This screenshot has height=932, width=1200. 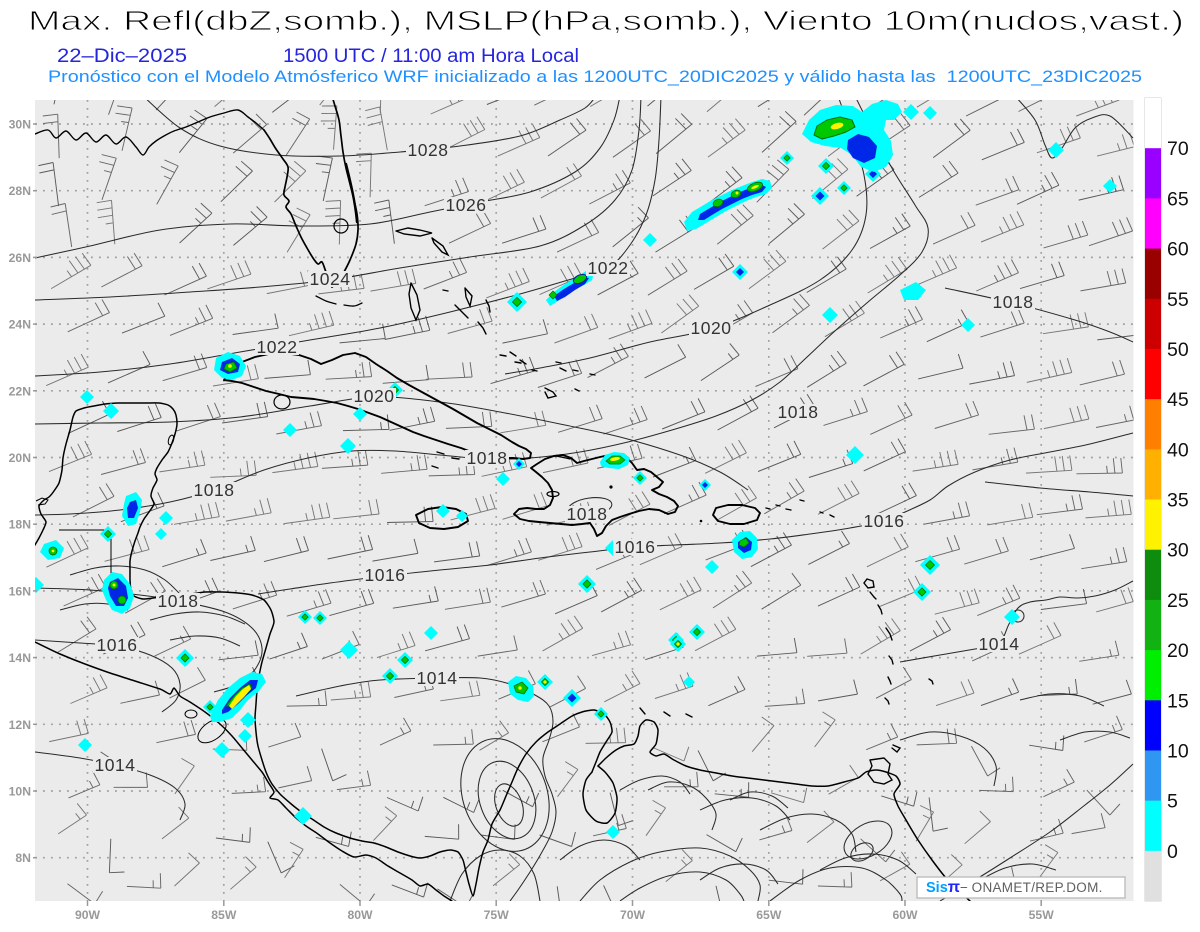 I want to click on svg-text: 60, so click(x=1178, y=250).